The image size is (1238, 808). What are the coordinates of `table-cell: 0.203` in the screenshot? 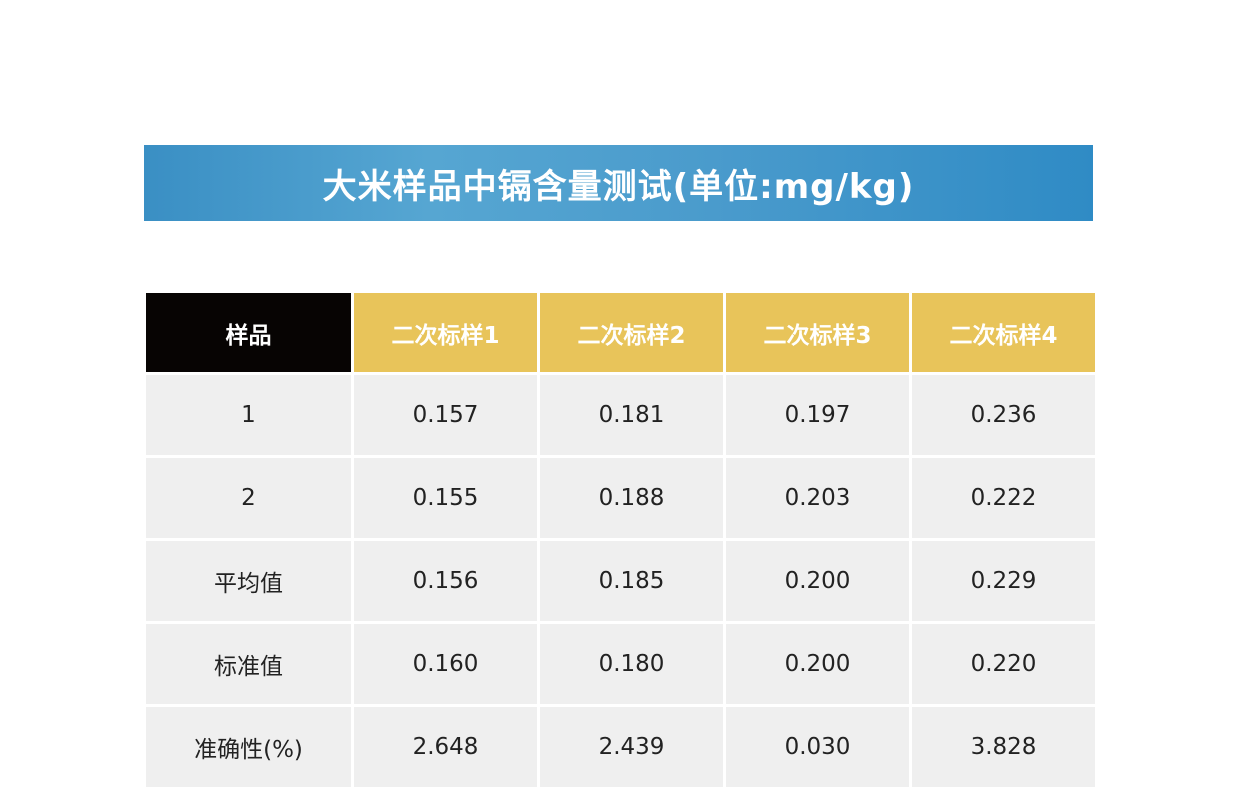 It's located at (817, 498).